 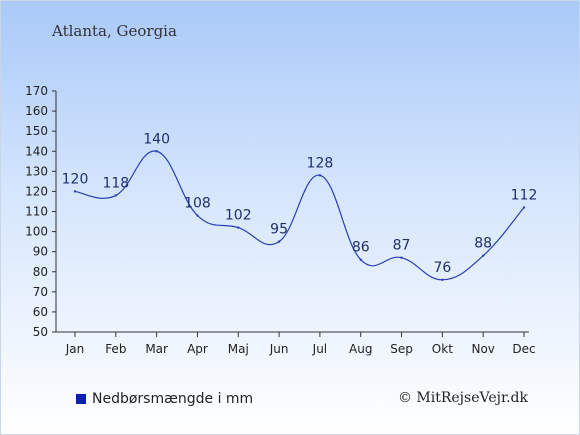 What do you see at coordinates (238, 349) in the screenshot?
I see `x-tick-label: Maj` at bounding box center [238, 349].